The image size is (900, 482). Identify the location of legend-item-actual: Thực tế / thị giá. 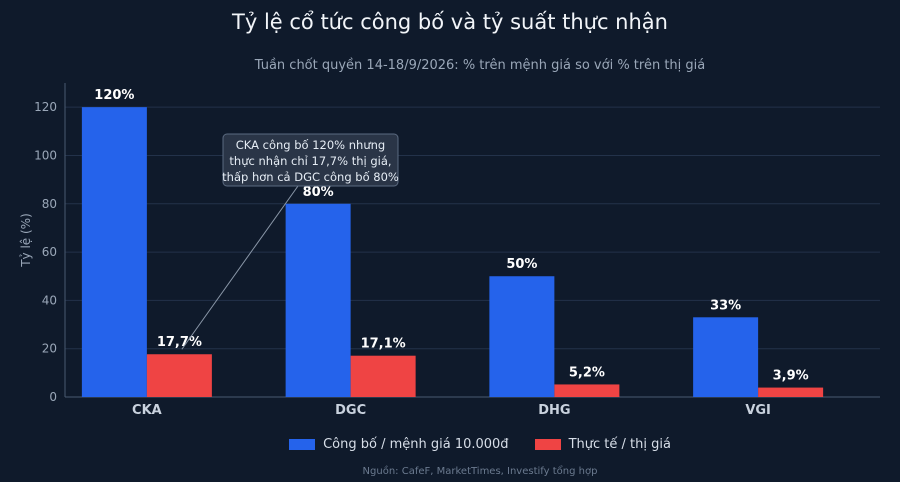
(602, 444).